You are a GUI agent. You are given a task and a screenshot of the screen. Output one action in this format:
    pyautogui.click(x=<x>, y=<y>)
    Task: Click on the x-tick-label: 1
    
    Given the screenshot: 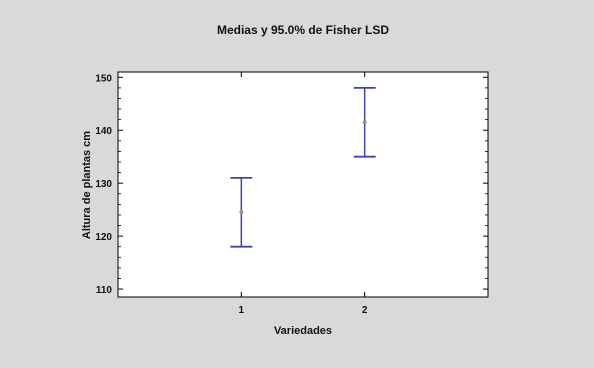 What is the action you would take?
    pyautogui.click(x=242, y=310)
    